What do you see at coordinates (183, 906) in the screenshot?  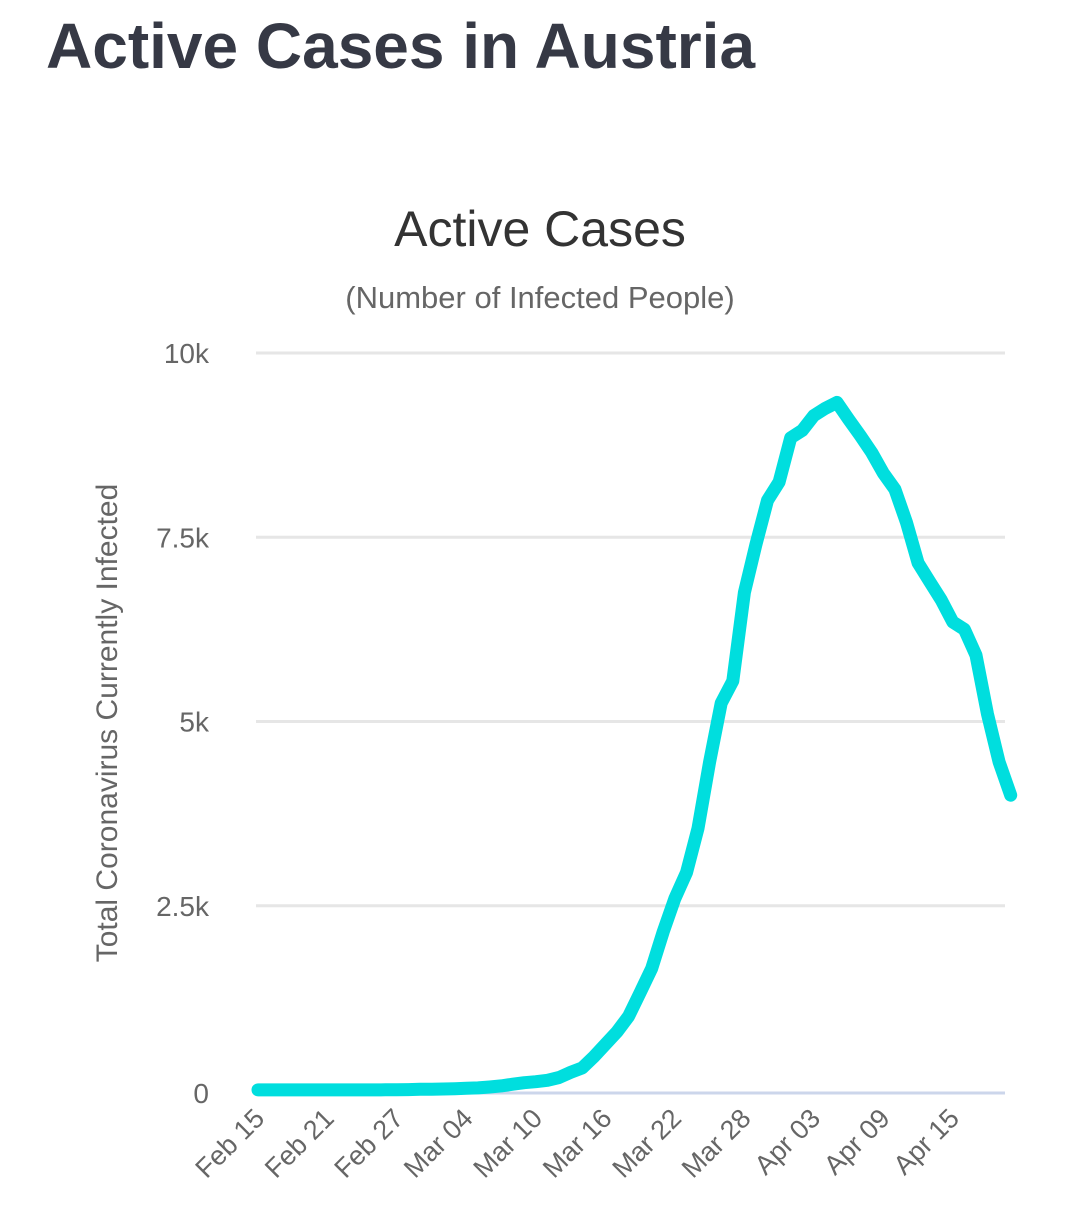 I see `y-tick-label: 2.5k` at bounding box center [183, 906].